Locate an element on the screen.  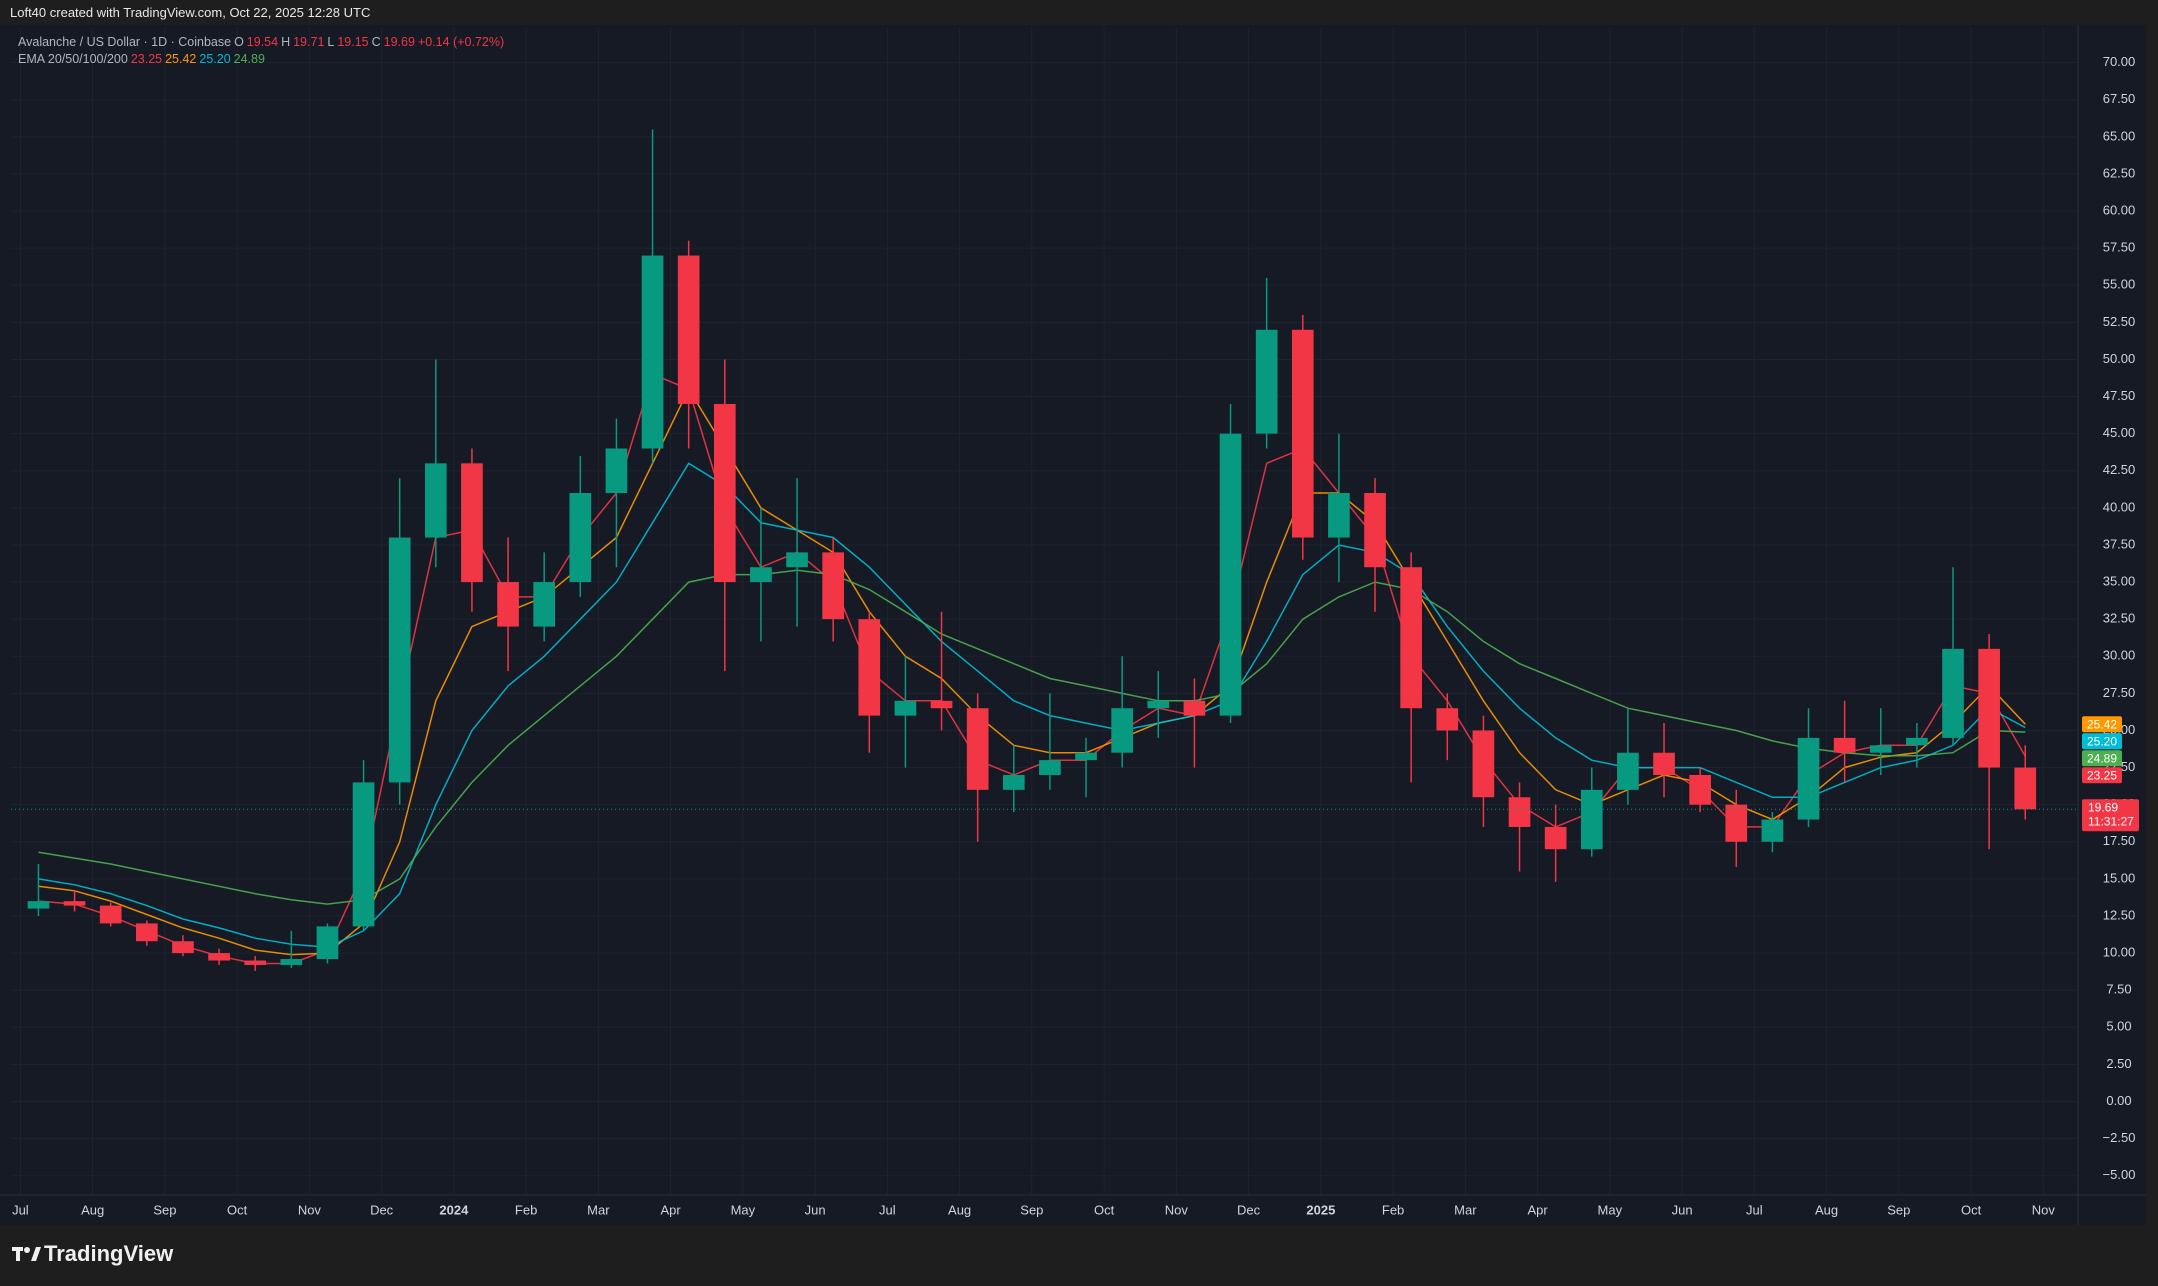
change: +0.14 (+0.72%) is located at coordinates (461, 42).